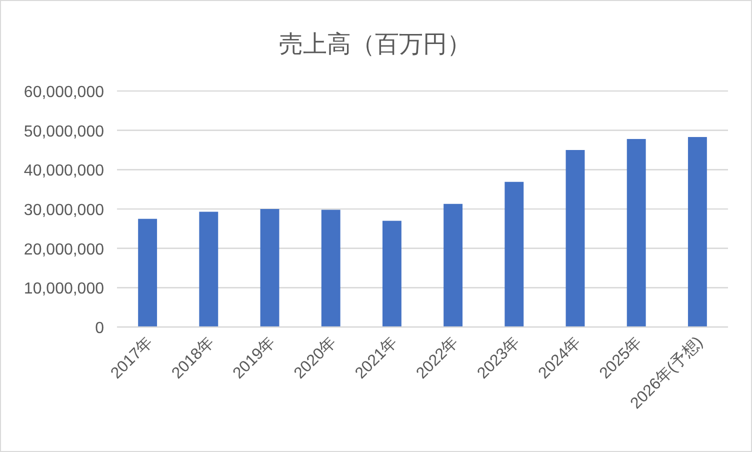 This screenshot has height=452, width=752. I want to click on y-tick-label: 50,000,000, so click(64, 131).